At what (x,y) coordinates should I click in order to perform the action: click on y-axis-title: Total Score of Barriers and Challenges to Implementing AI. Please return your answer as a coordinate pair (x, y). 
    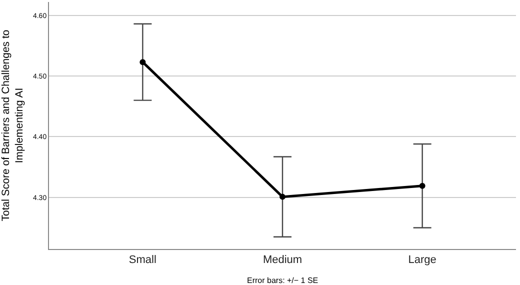
    Looking at the image, I should click on (13, 126).